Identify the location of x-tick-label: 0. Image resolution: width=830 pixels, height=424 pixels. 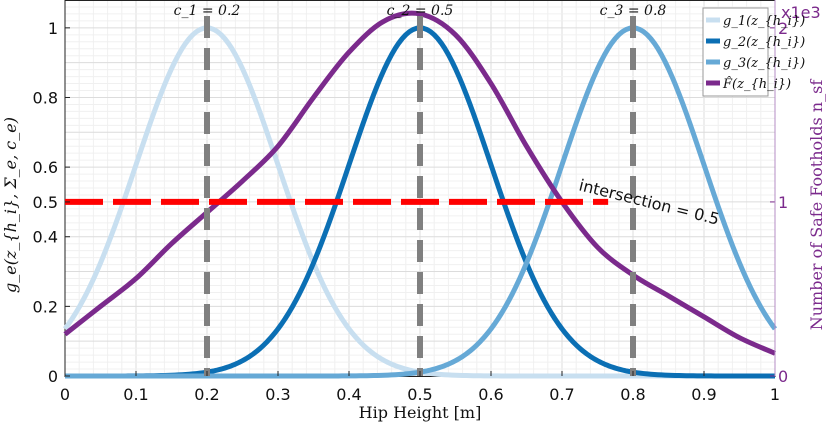
(65, 394).